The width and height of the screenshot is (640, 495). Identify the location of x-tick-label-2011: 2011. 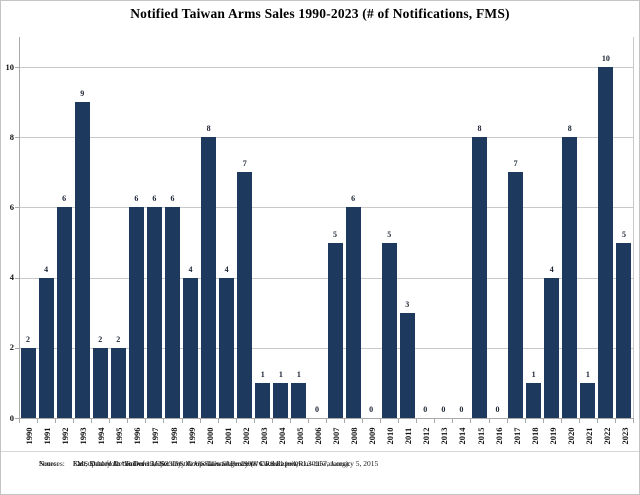
(408, 436).